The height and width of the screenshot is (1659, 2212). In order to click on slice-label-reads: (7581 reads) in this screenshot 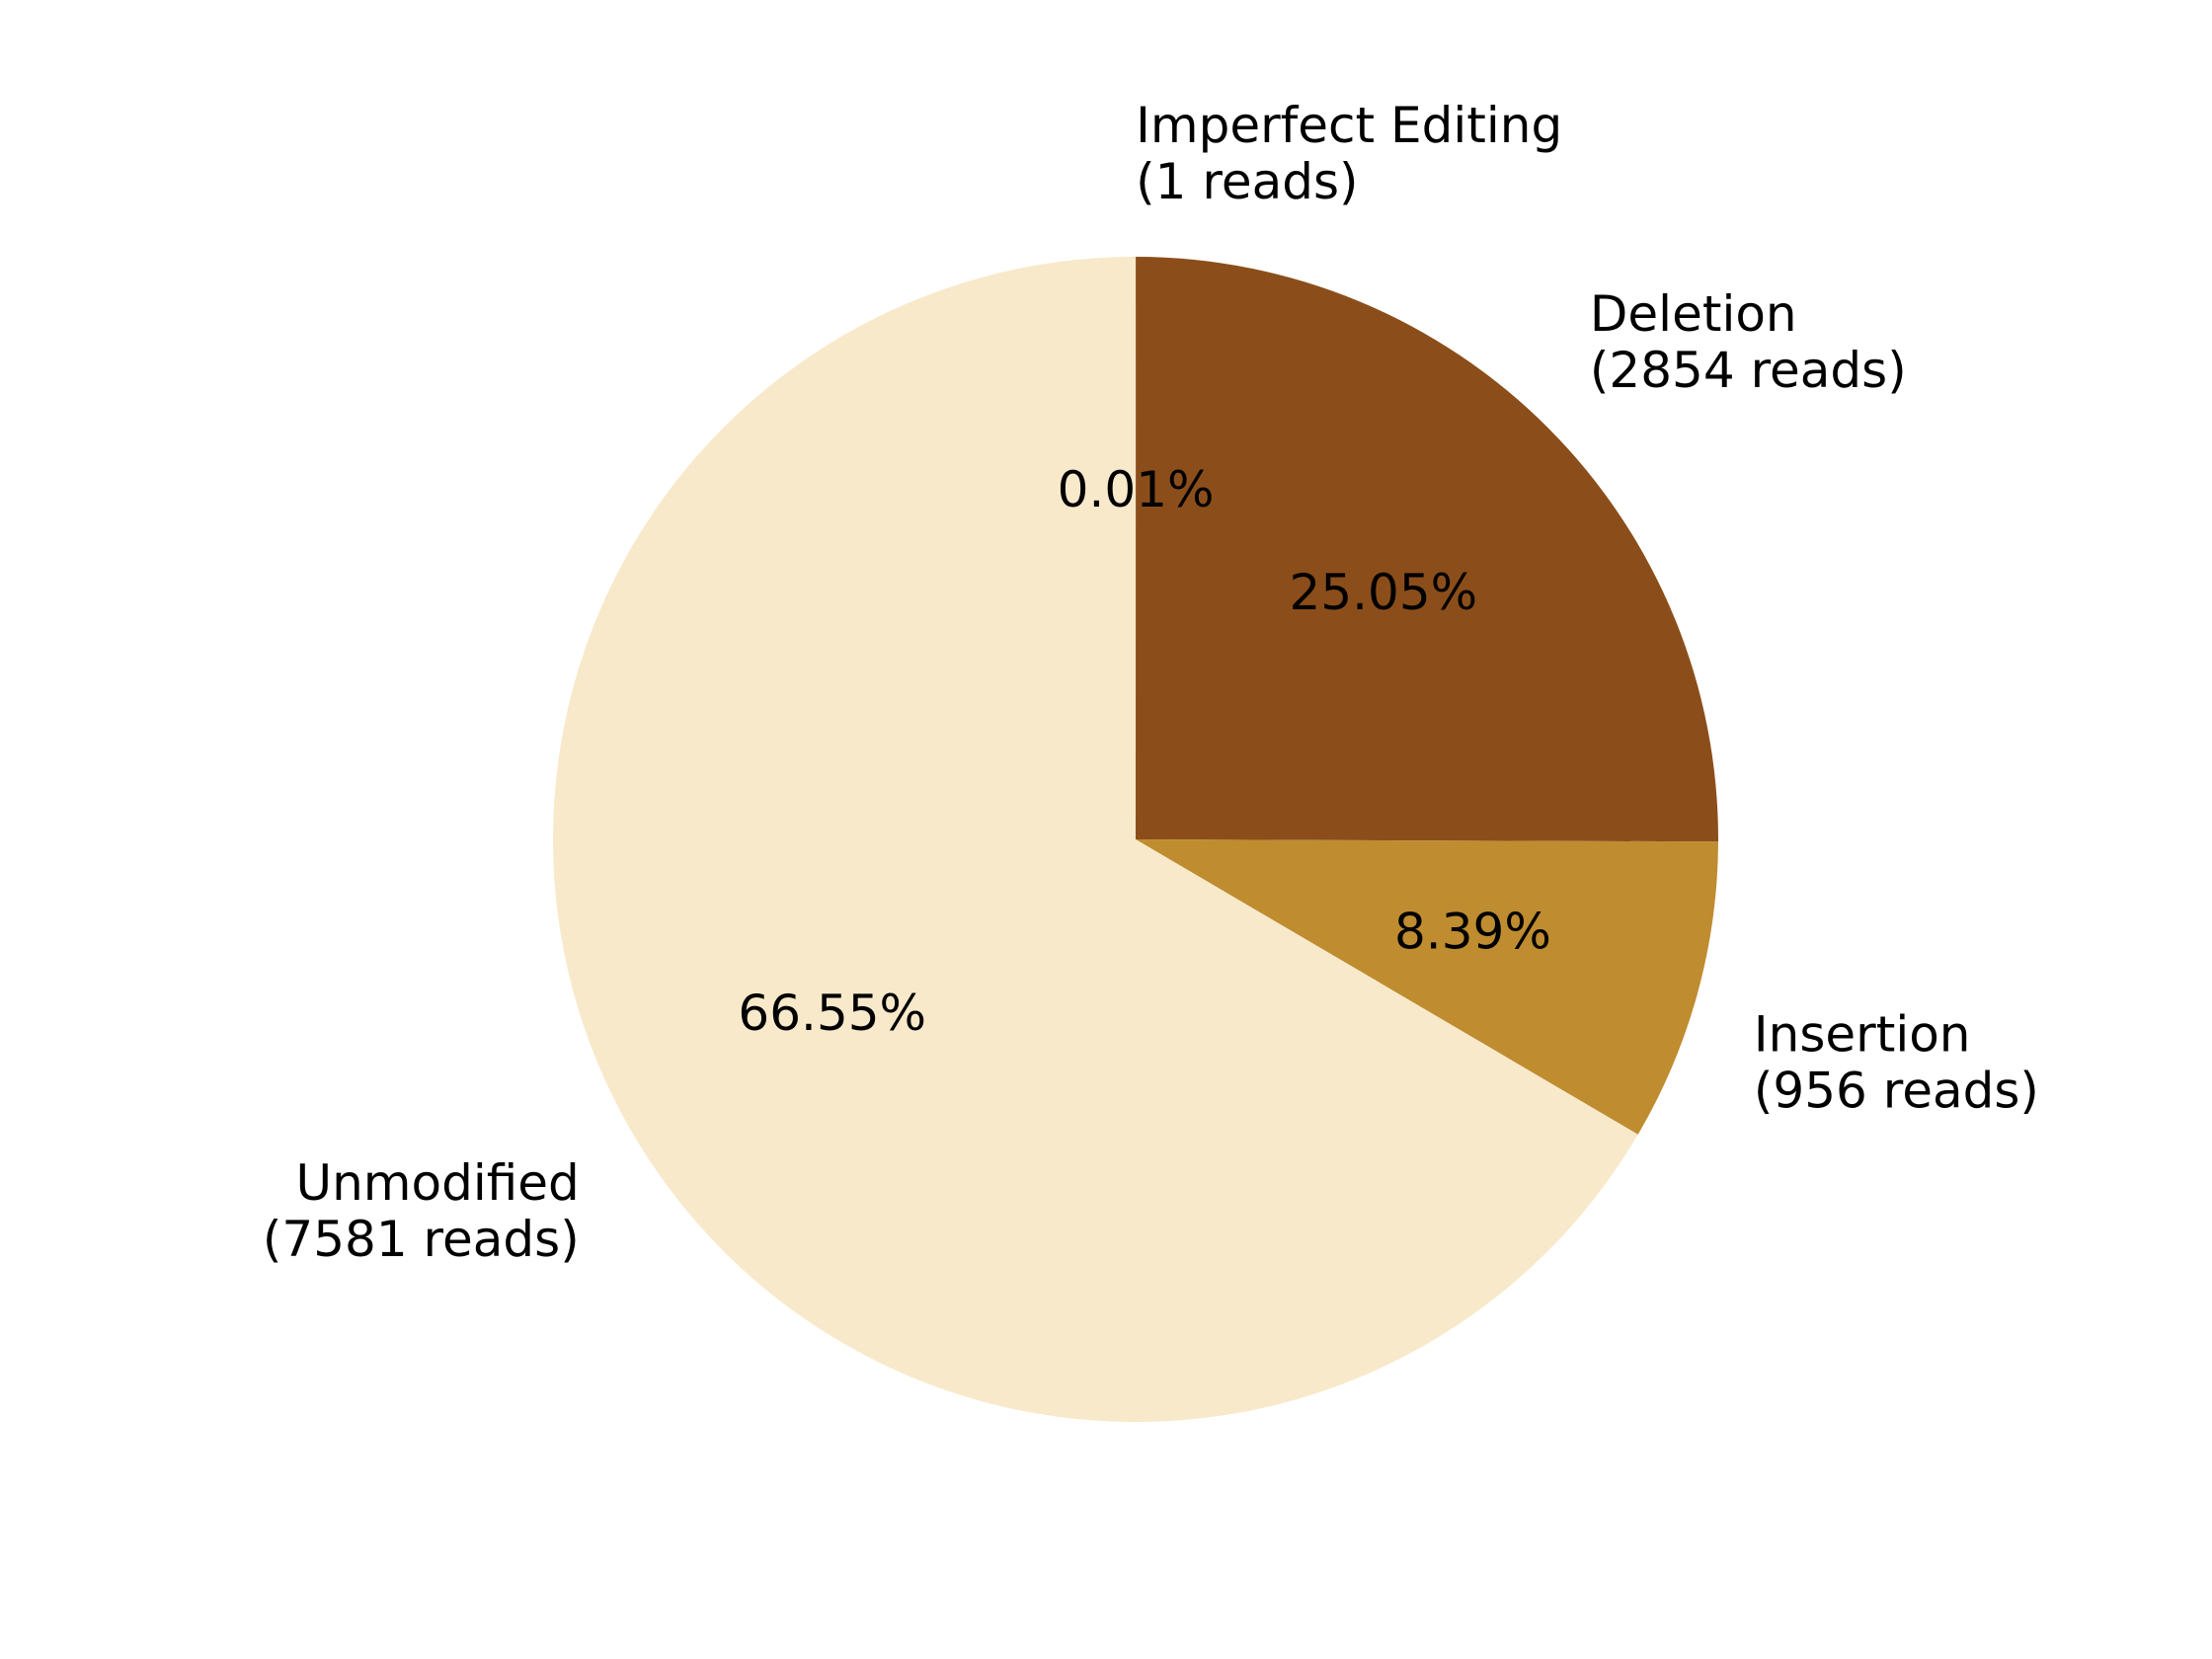, I will do `click(422, 1240)`.